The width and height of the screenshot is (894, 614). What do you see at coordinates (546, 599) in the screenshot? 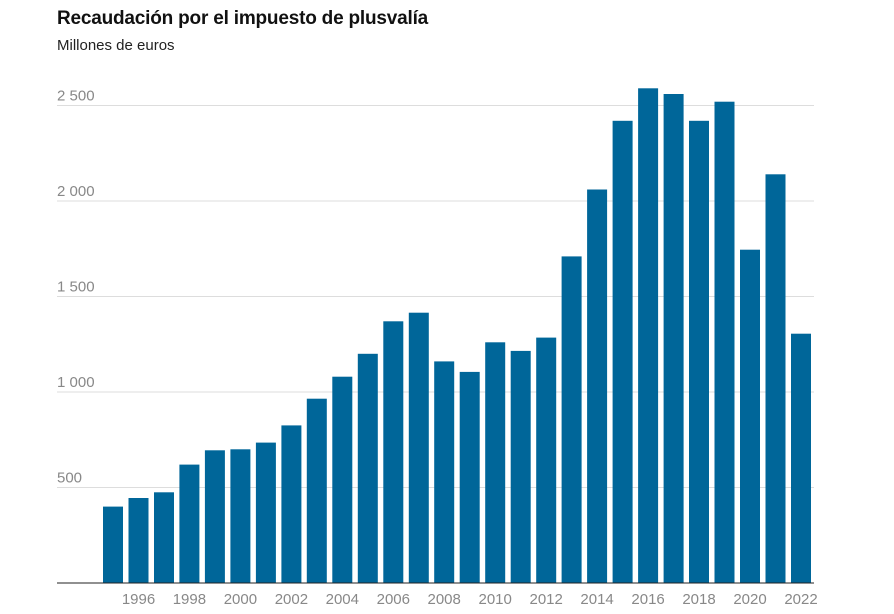
I see `x-tick-label: 2012` at bounding box center [546, 599].